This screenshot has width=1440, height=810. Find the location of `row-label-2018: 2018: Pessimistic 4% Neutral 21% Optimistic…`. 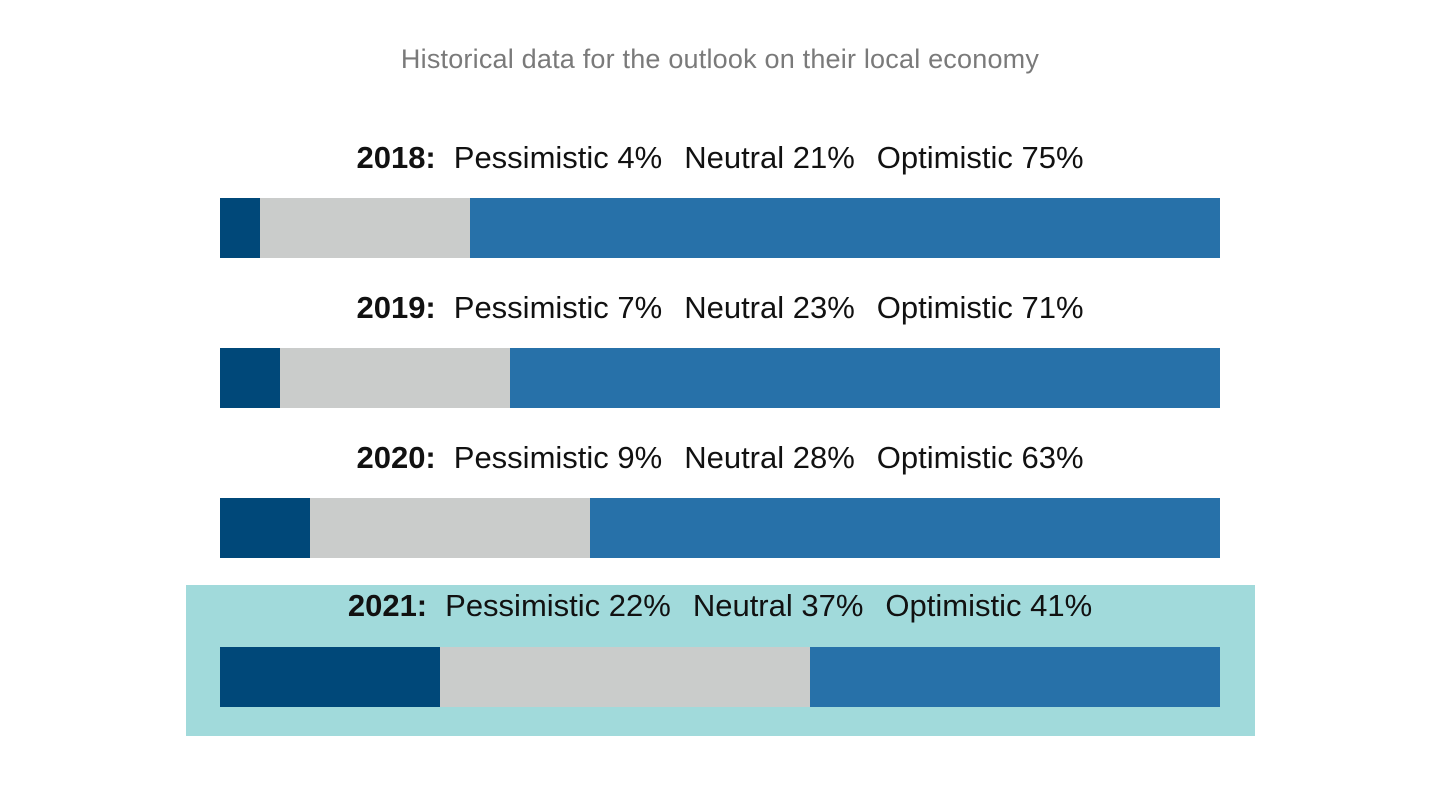

row-label-2018: 2018: Pessimistic 4% Neutral 21% Optimistic… is located at coordinates (720, 158).